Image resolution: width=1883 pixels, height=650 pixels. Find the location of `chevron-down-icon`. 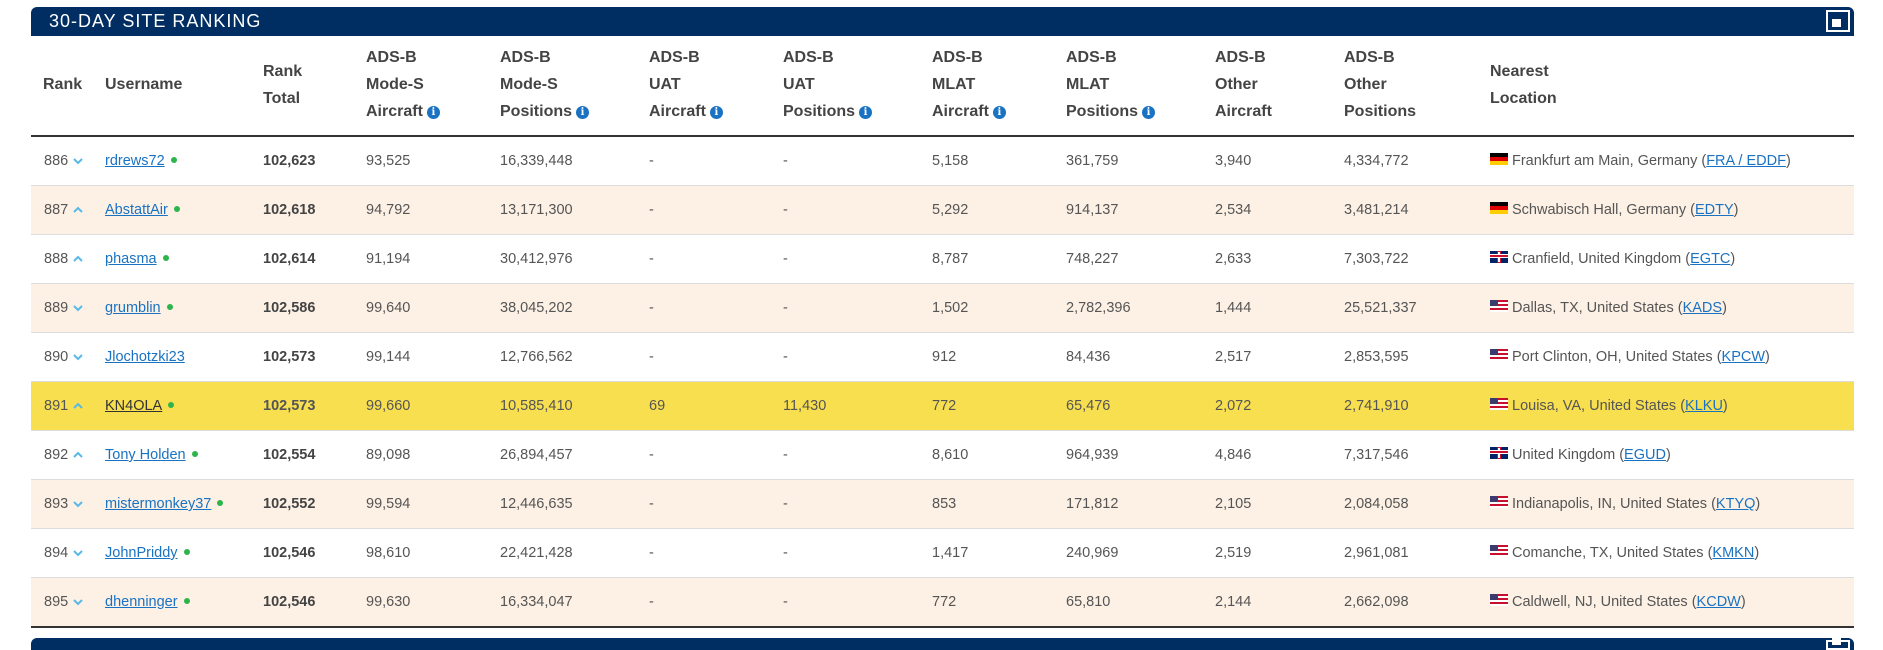

chevron-down-icon is located at coordinates (78, 551).